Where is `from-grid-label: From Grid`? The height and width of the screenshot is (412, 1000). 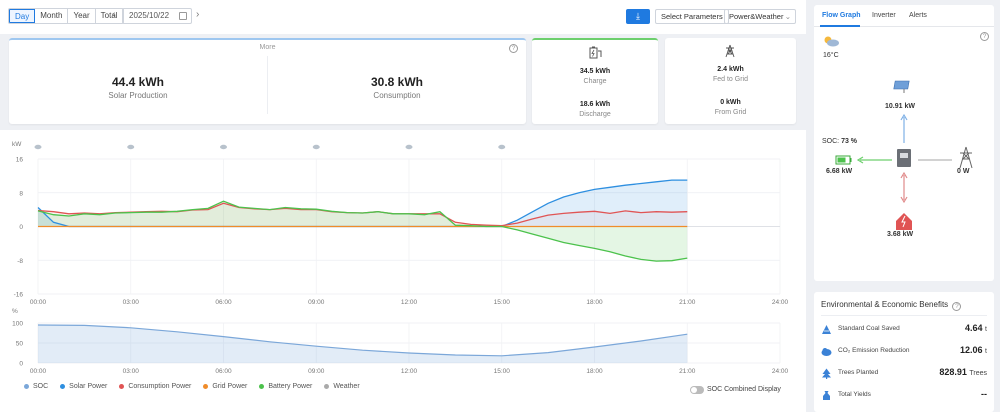 from-grid-label: From Grid is located at coordinates (730, 112).